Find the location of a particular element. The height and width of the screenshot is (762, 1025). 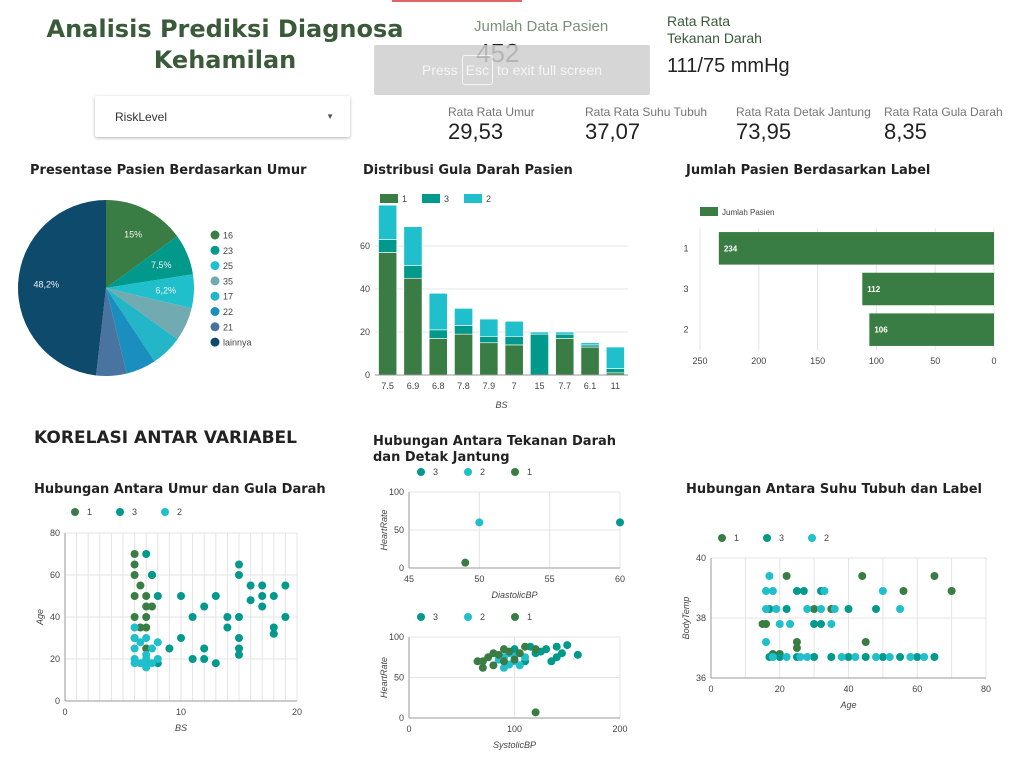

toast-rest-text: to exit full screen is located at coordinates (550, 70).